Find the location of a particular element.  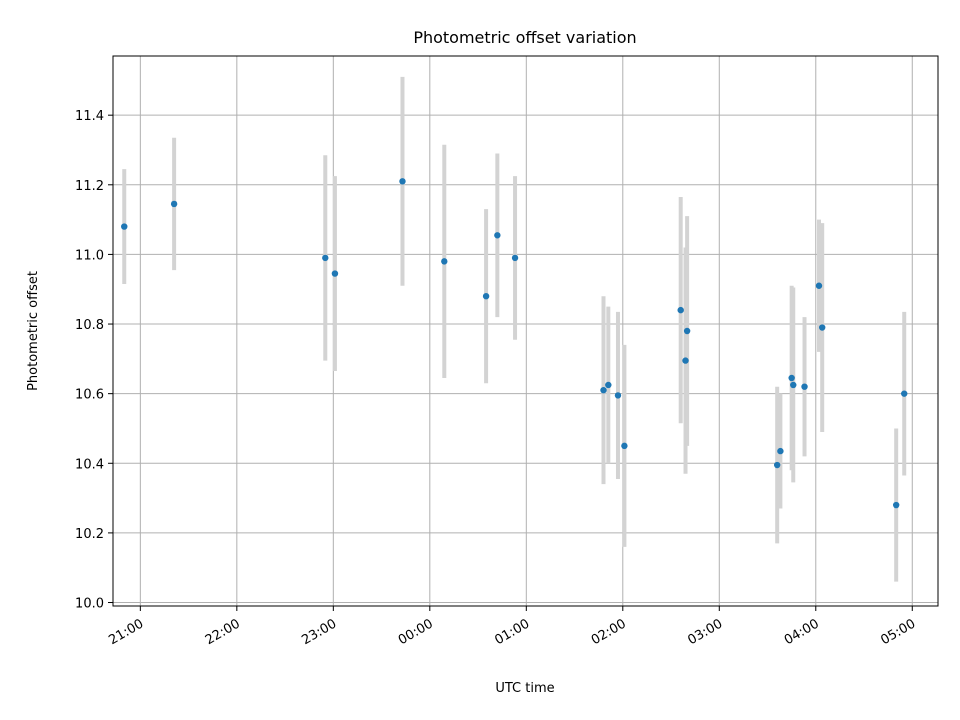

y-tick-label: 11.4 is located at coordinates (89, 116).